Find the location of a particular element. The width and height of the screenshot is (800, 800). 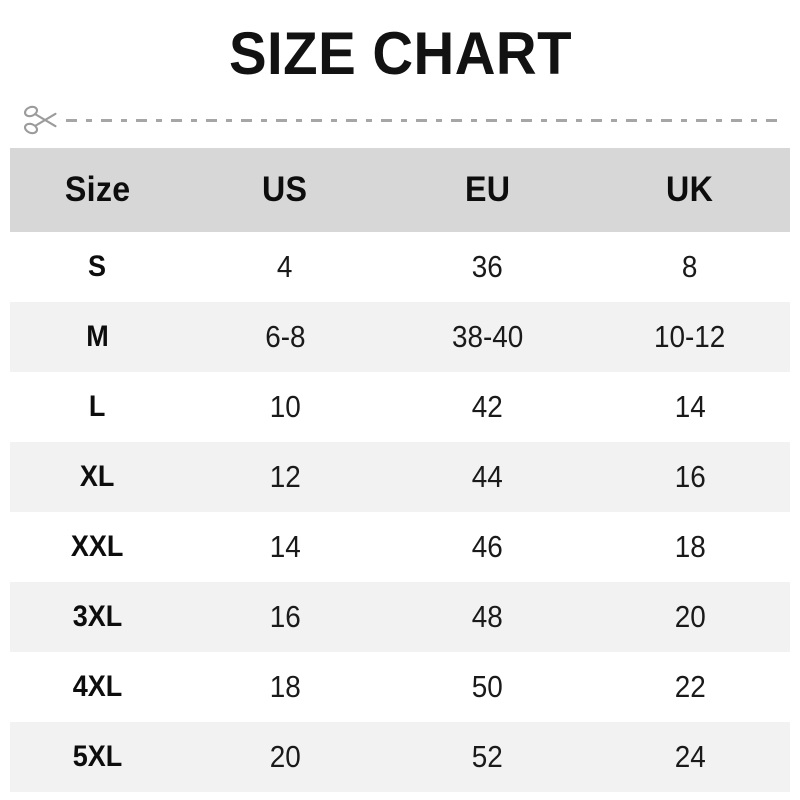

cell-us: 12 is located at coordinates (285, 477).